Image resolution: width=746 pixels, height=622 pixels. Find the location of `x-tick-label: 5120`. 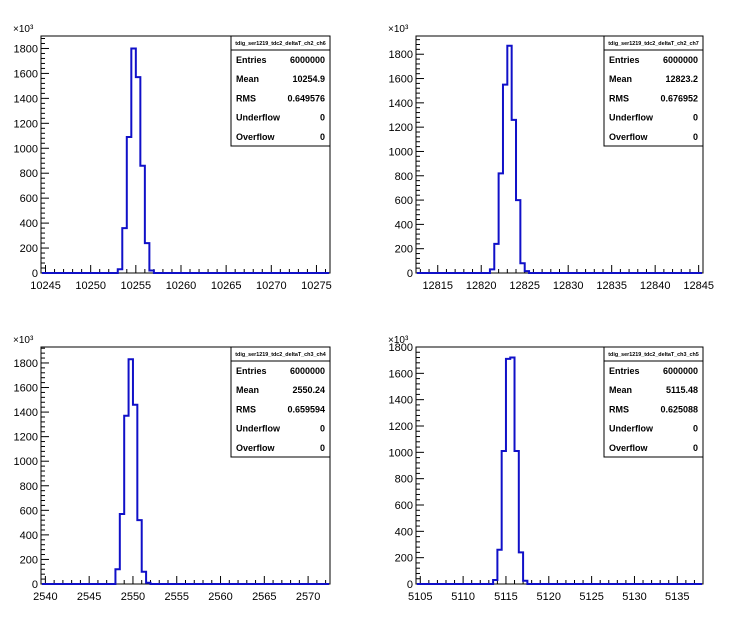

x-tick-label: 5120 is located at coordinates (549, 597).